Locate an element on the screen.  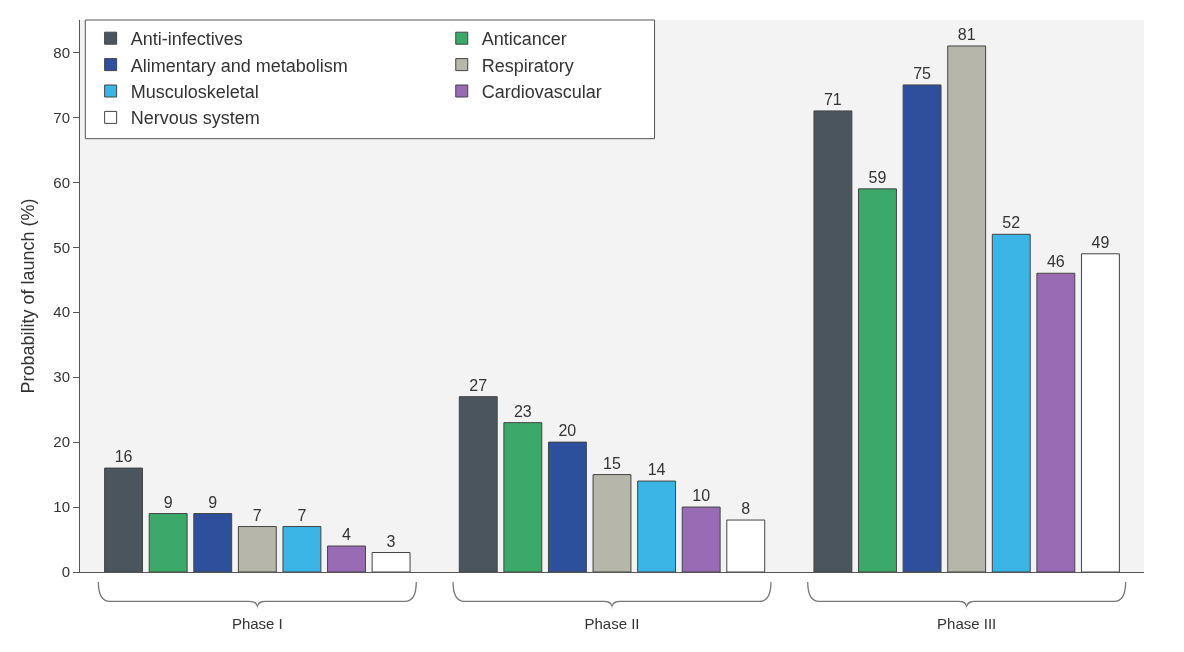
x-tick-label: Phase I is located at coordinates (257, 623).